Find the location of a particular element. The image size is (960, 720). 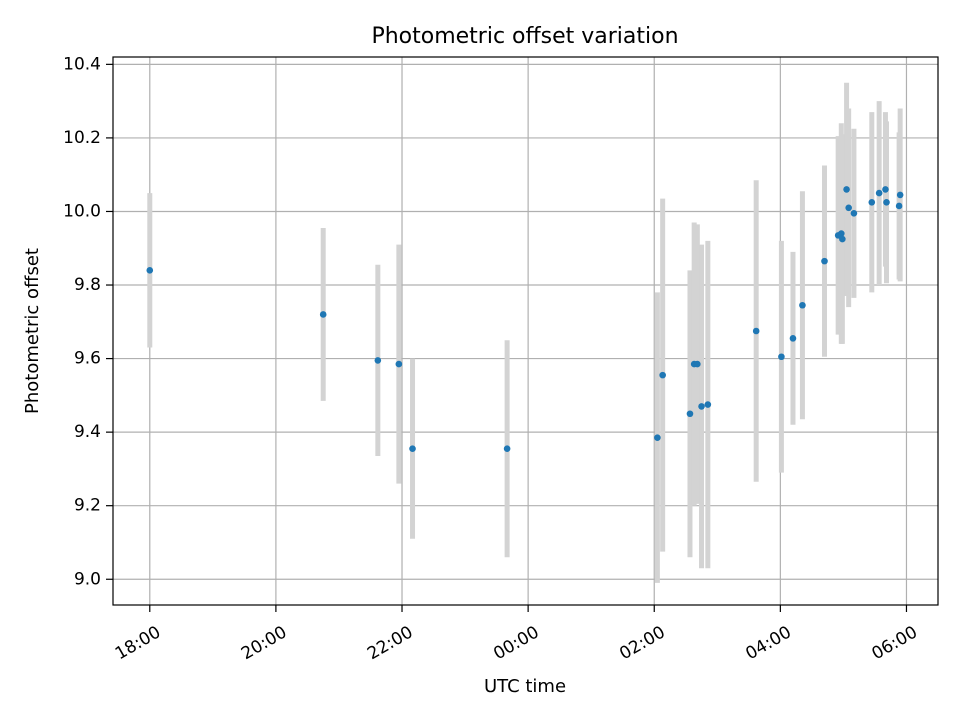

y-tick-label: 9.8 is located at coordinates (87, 285).